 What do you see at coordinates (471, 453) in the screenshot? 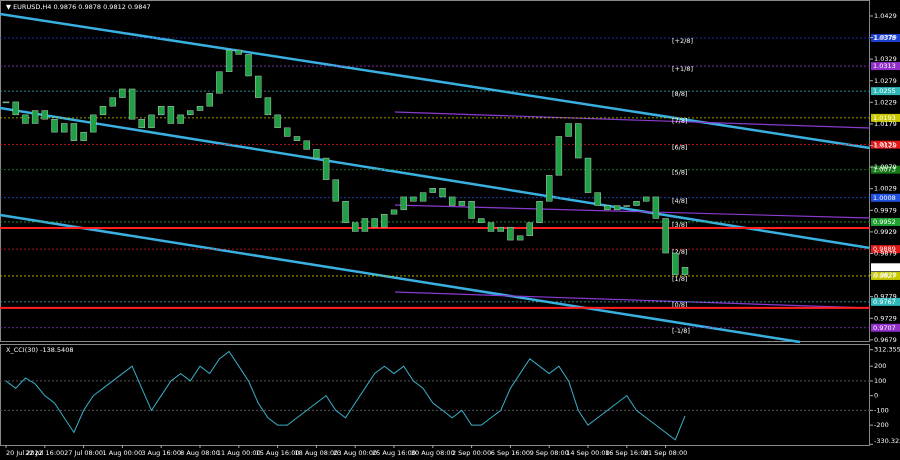
I see `x-tick-label: 2 Sep 00:00` at bounding box center [471, 453].